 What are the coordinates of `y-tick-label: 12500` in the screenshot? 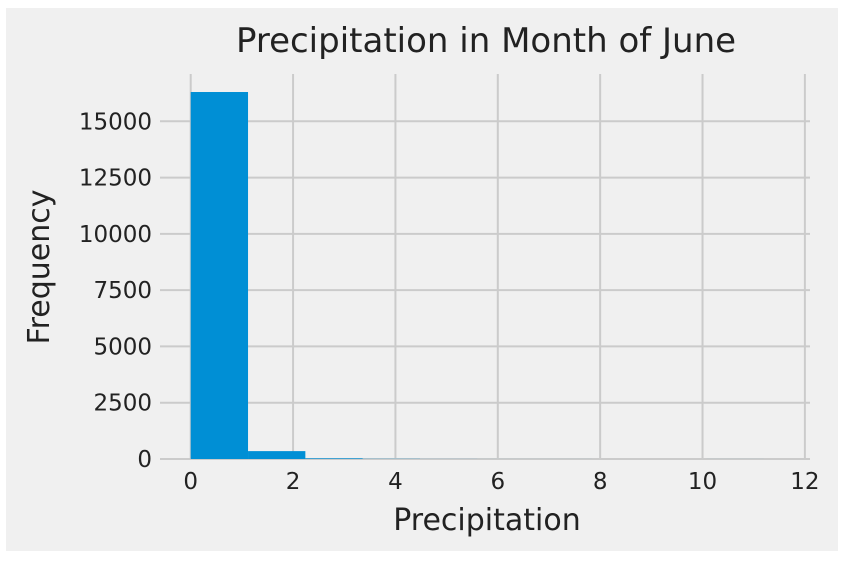 It's located at (115, 179).